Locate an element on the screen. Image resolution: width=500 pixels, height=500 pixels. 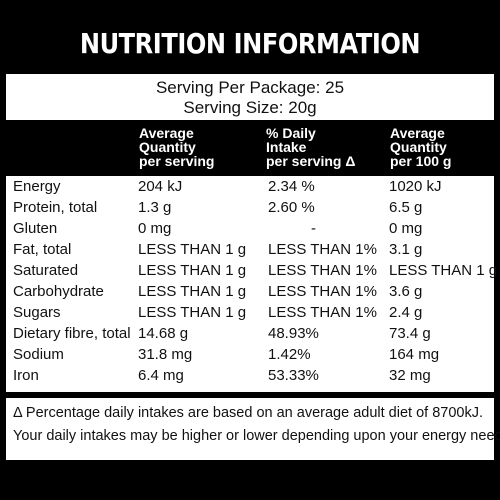
table-row: Sugars LESS THAN 1 g LESS THAN 1% 2.4 g is located at coordinates (250, 312).